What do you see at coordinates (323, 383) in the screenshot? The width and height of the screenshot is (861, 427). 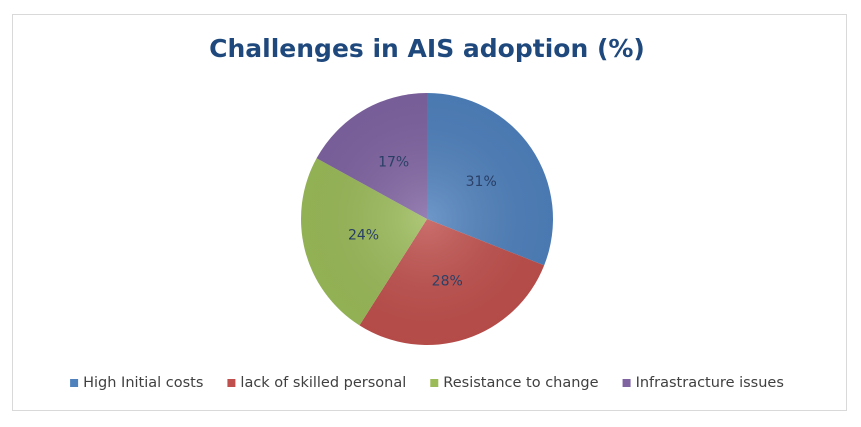 I see `legend-label: lack of skilled personal` at bounding box center [323, 383].